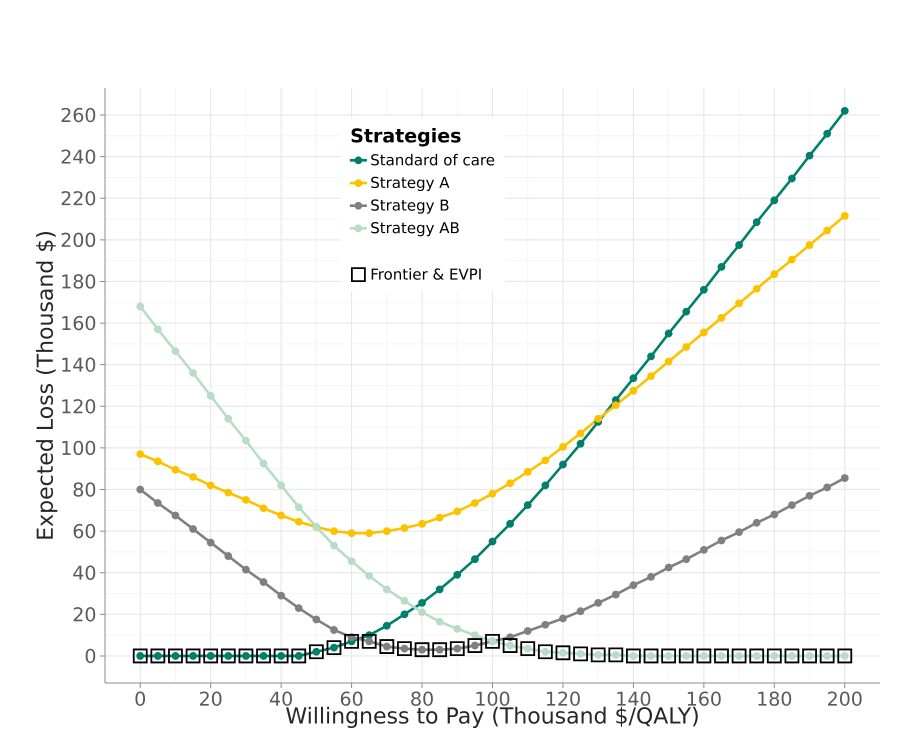 The width and height of the screenshot is (901, 743). Describe the element at coordinates (85, 531) in the screenshot. I see `y-tick-label: 60` at that location.